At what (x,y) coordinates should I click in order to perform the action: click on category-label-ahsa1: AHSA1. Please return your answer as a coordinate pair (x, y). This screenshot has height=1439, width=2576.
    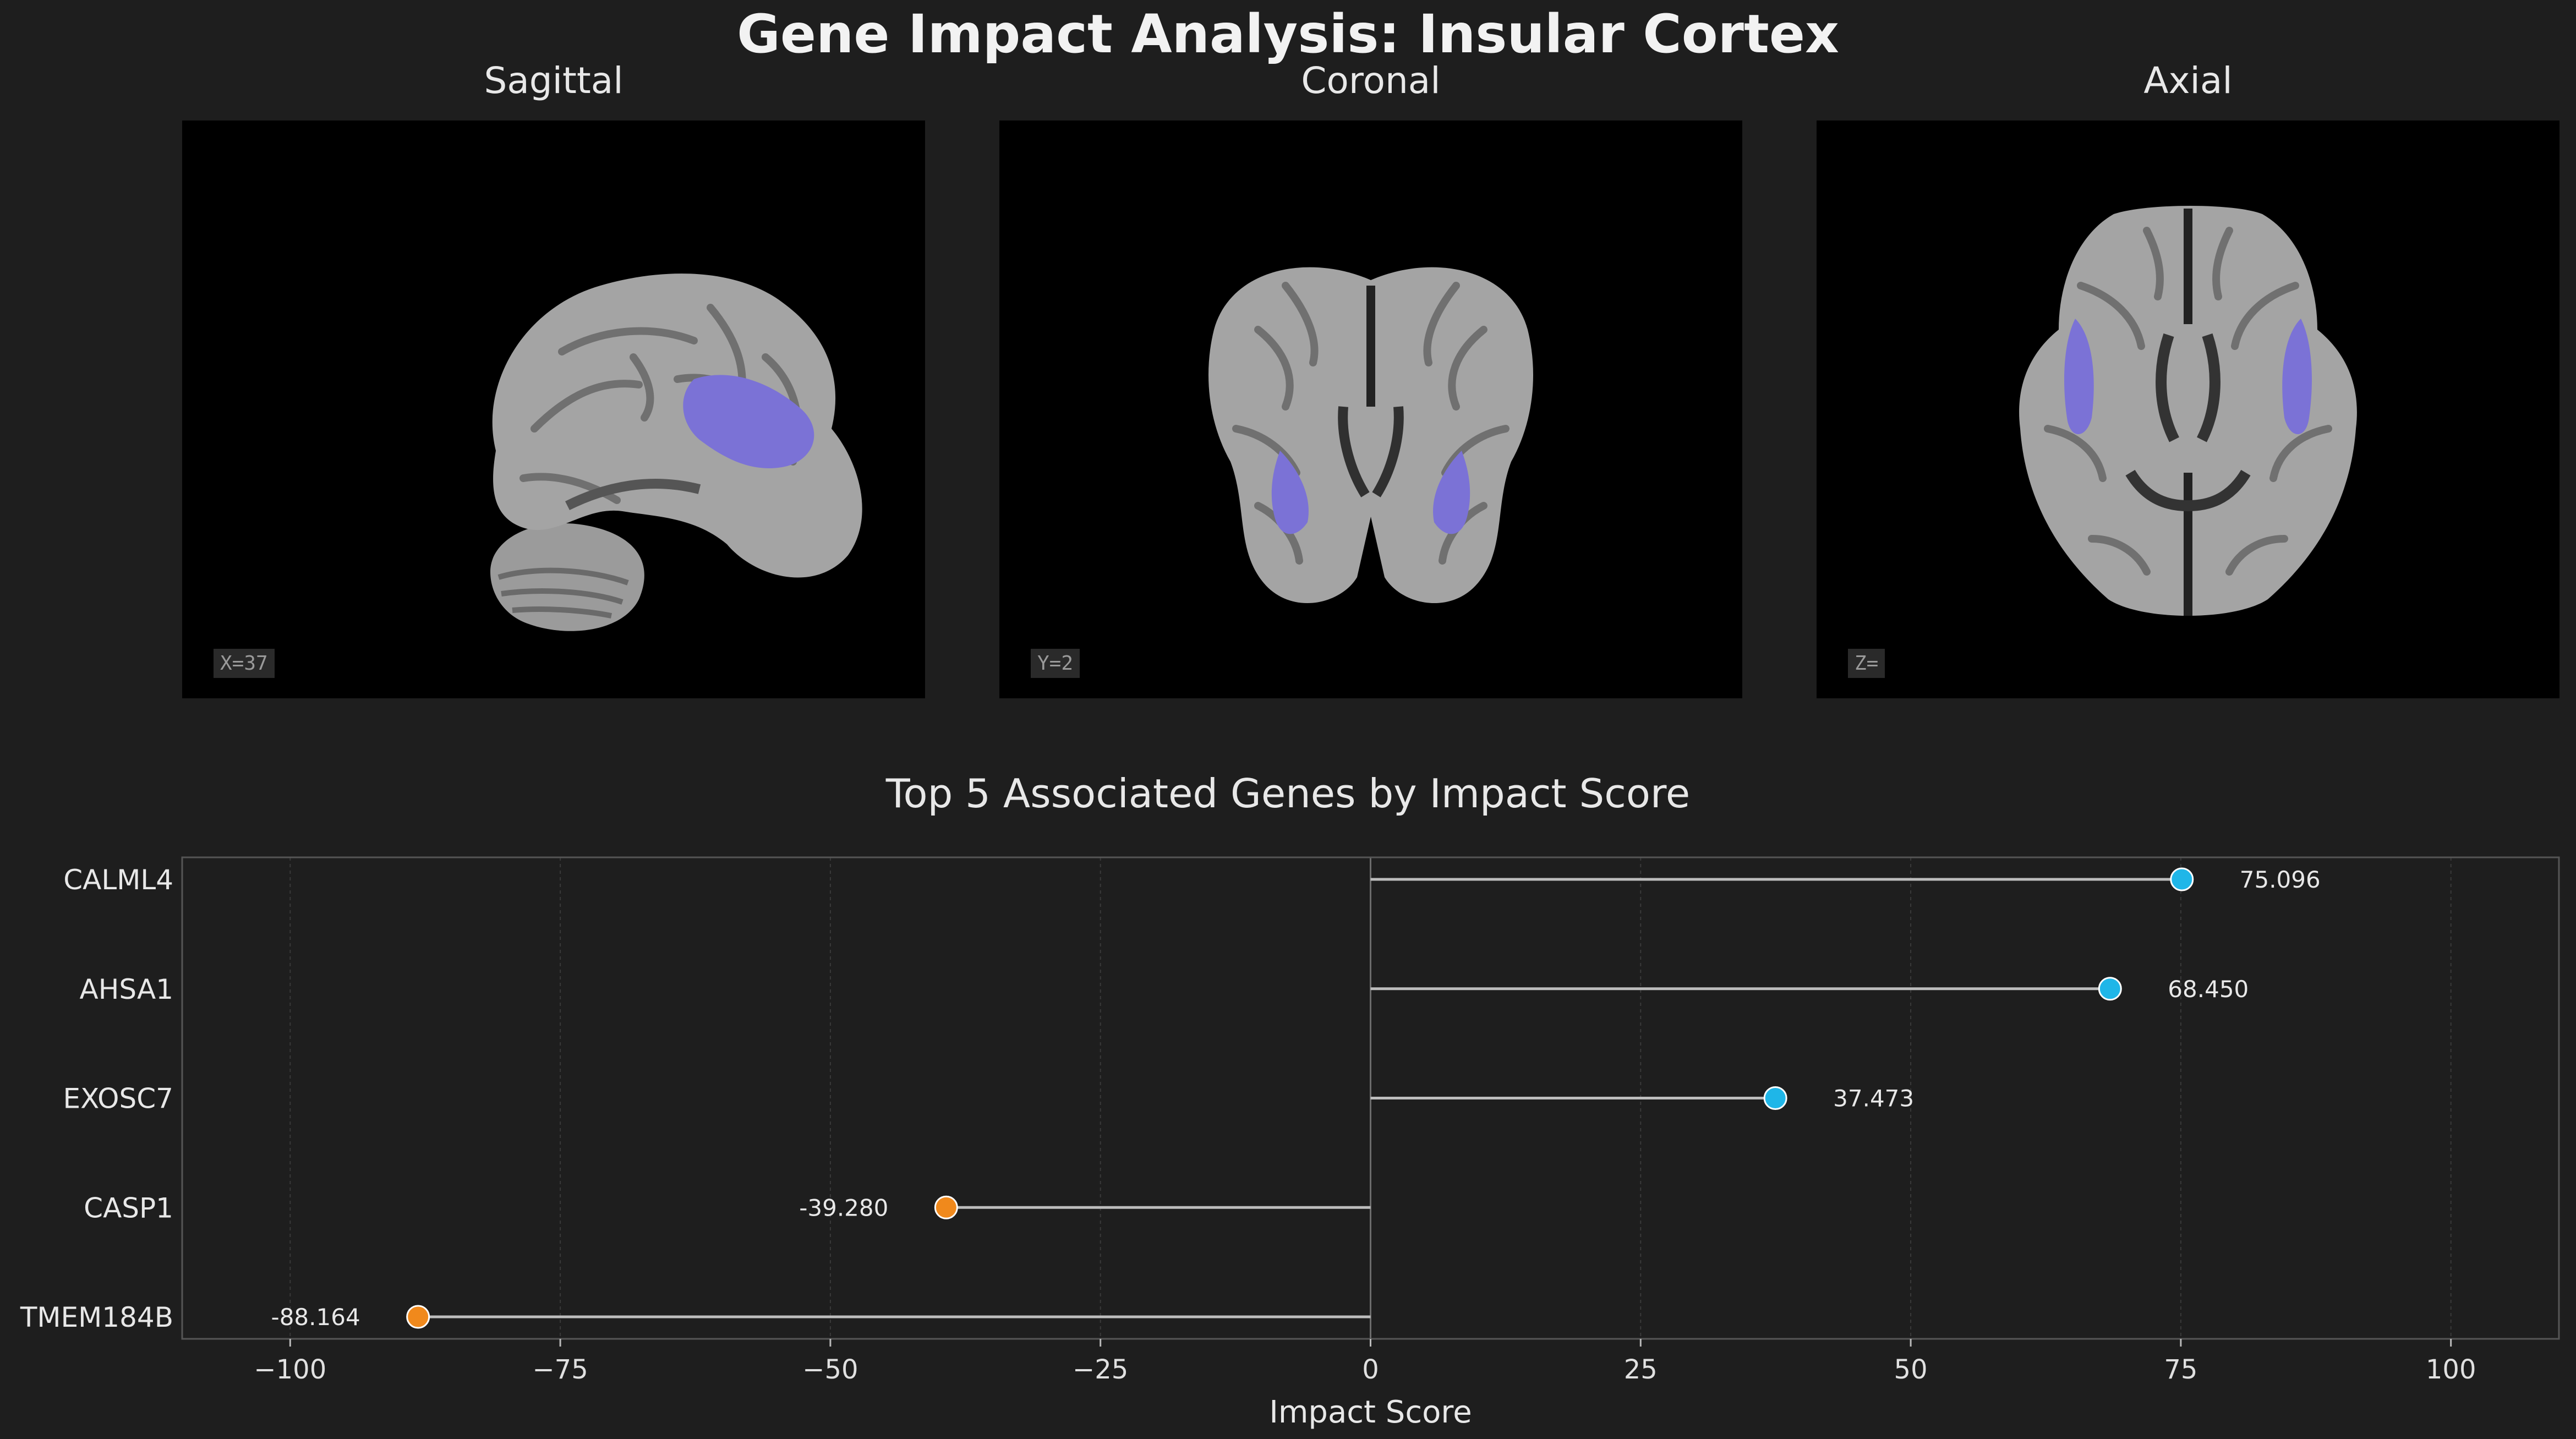
    Looking at the image, I should click on (126, 989).